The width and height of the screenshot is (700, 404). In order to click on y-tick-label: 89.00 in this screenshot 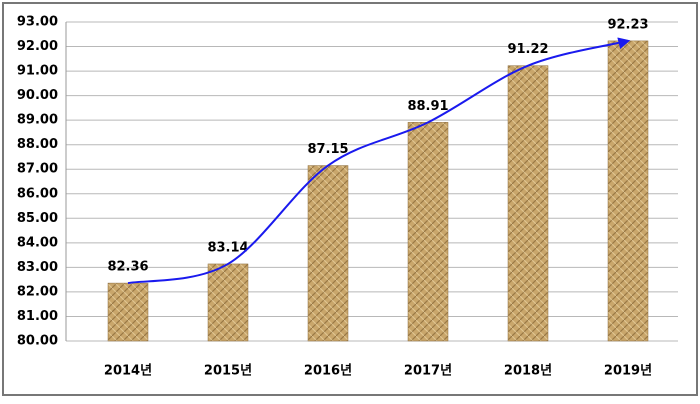, I will do `click(37, 120)`.